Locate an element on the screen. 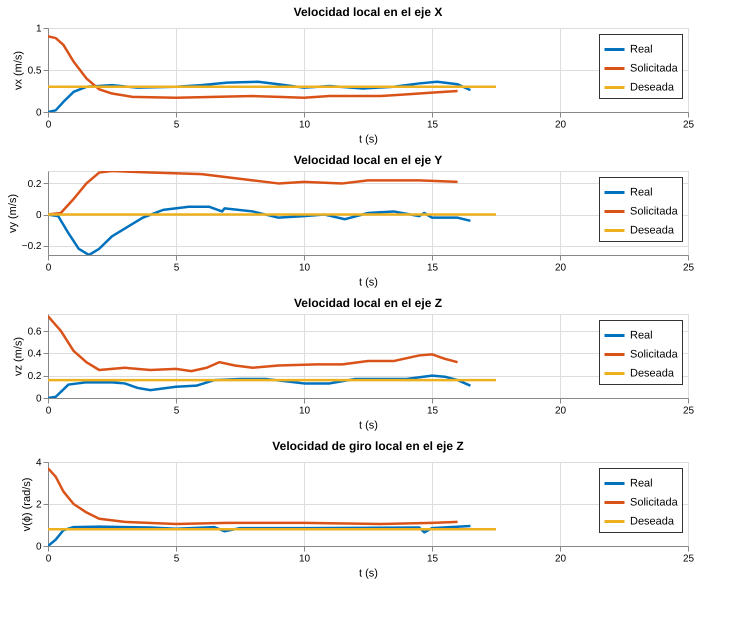 The image size is (747, 619). chart-title: Velocidad de giro local en el eje Z is located at coordinates (368, 446).